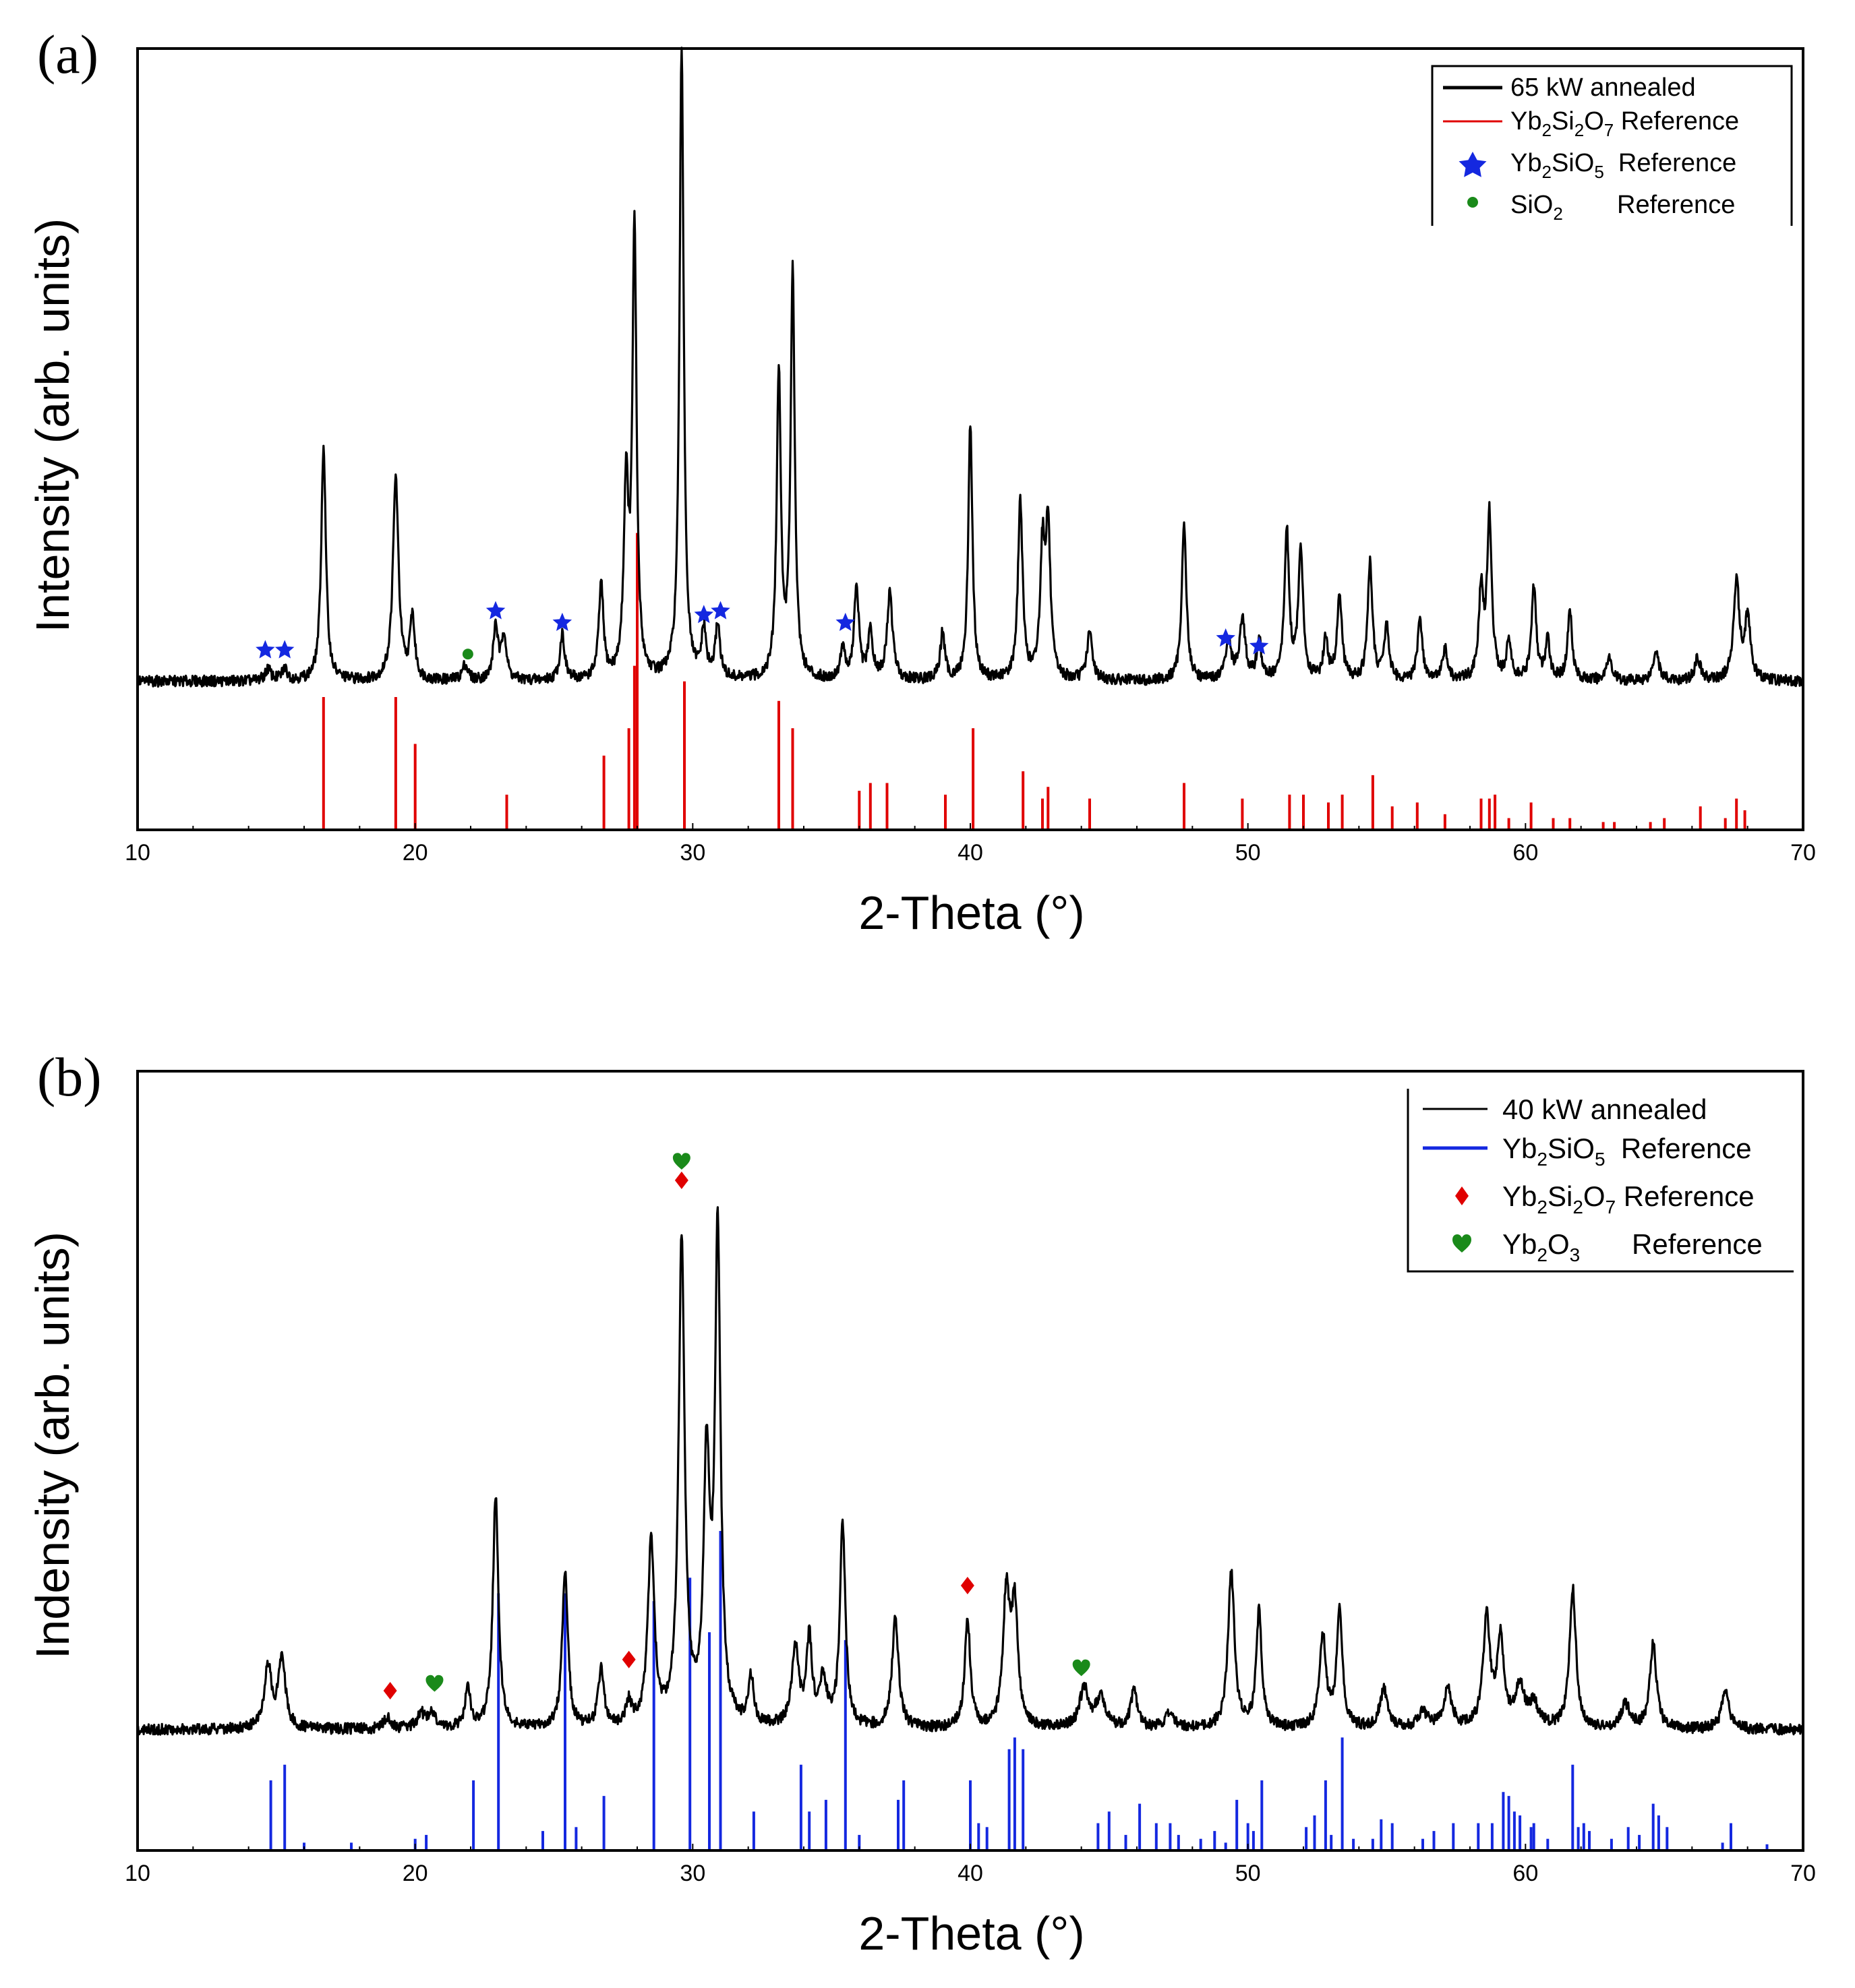  What do you see at coordinates (1627, 1151) in the screenshot?
I see `legend-b-label-yb2sio5: Yb2SiO5 Reference` at bounding box center [1627, 1151].